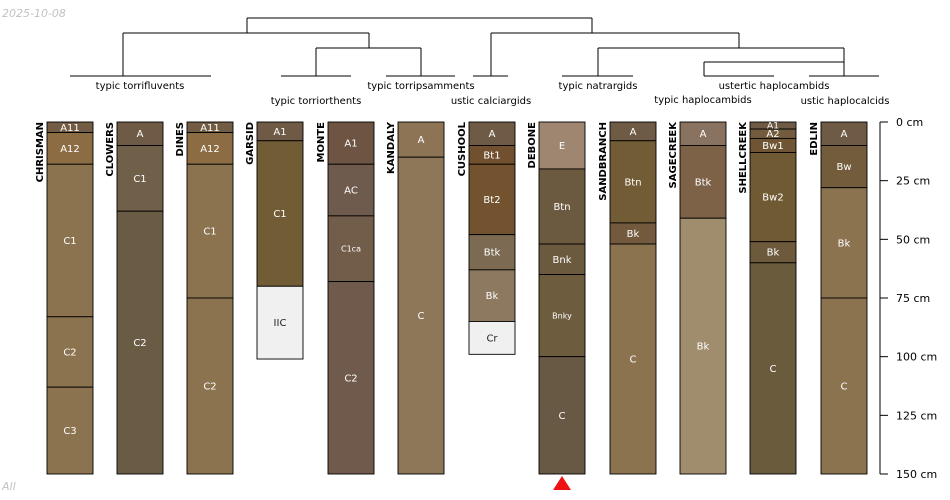 The image size is (950, 500). What do you see at coordinates (916, 474) in the screenshot?
I see `depth-tick-label-150: 150 cm` at bounding box center [916, 474].